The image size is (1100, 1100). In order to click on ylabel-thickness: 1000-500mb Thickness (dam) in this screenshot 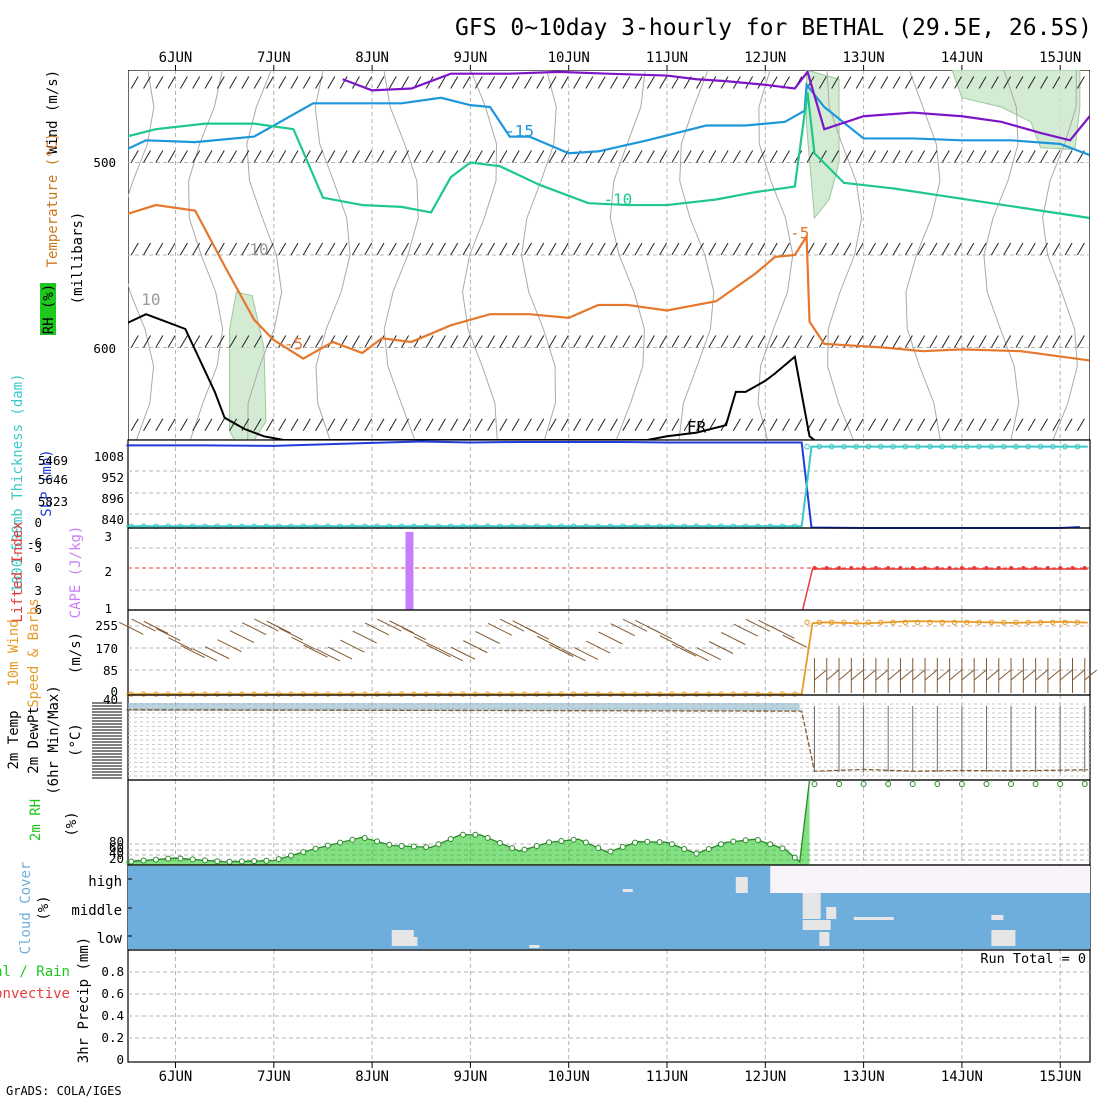, I will do `click(18, 482)`.